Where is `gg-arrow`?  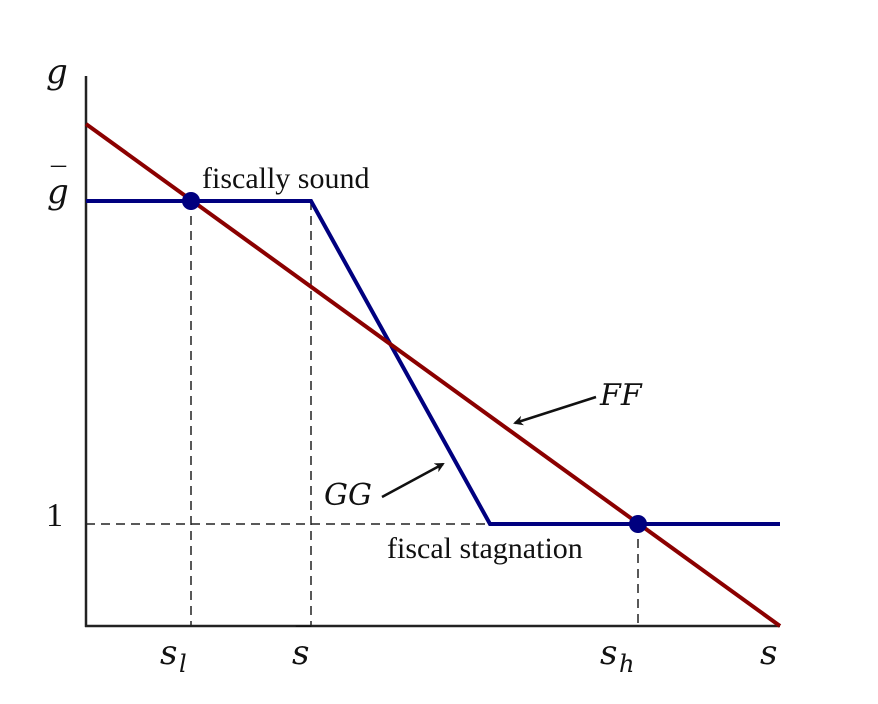
gg-arrow is located at coordinates (413, 480).